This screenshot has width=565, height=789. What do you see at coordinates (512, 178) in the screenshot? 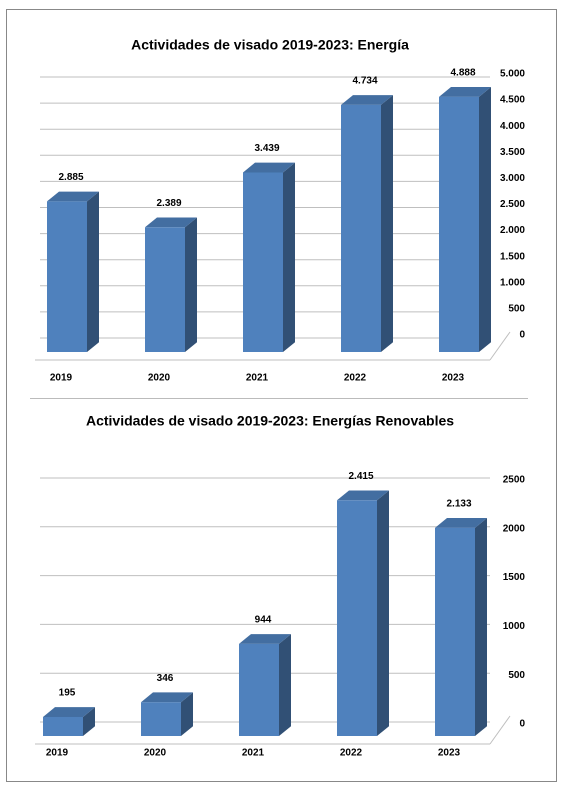
I see `y-tick-label: 3.000` at bounding box center [512, 178].